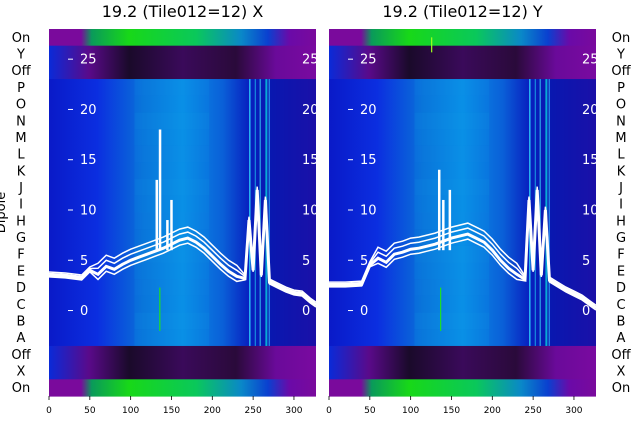  What do you see at coordinates (4, 212) in the screenshot?
I see `y-axis-label: Dipole` at bounding box center [4, 212].